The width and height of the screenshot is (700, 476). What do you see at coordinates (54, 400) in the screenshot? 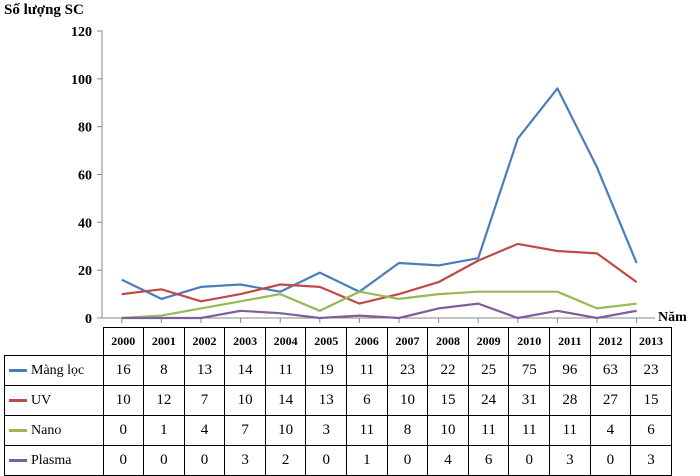
I see `legend-entry: UV` at bounding box center [54, 400].